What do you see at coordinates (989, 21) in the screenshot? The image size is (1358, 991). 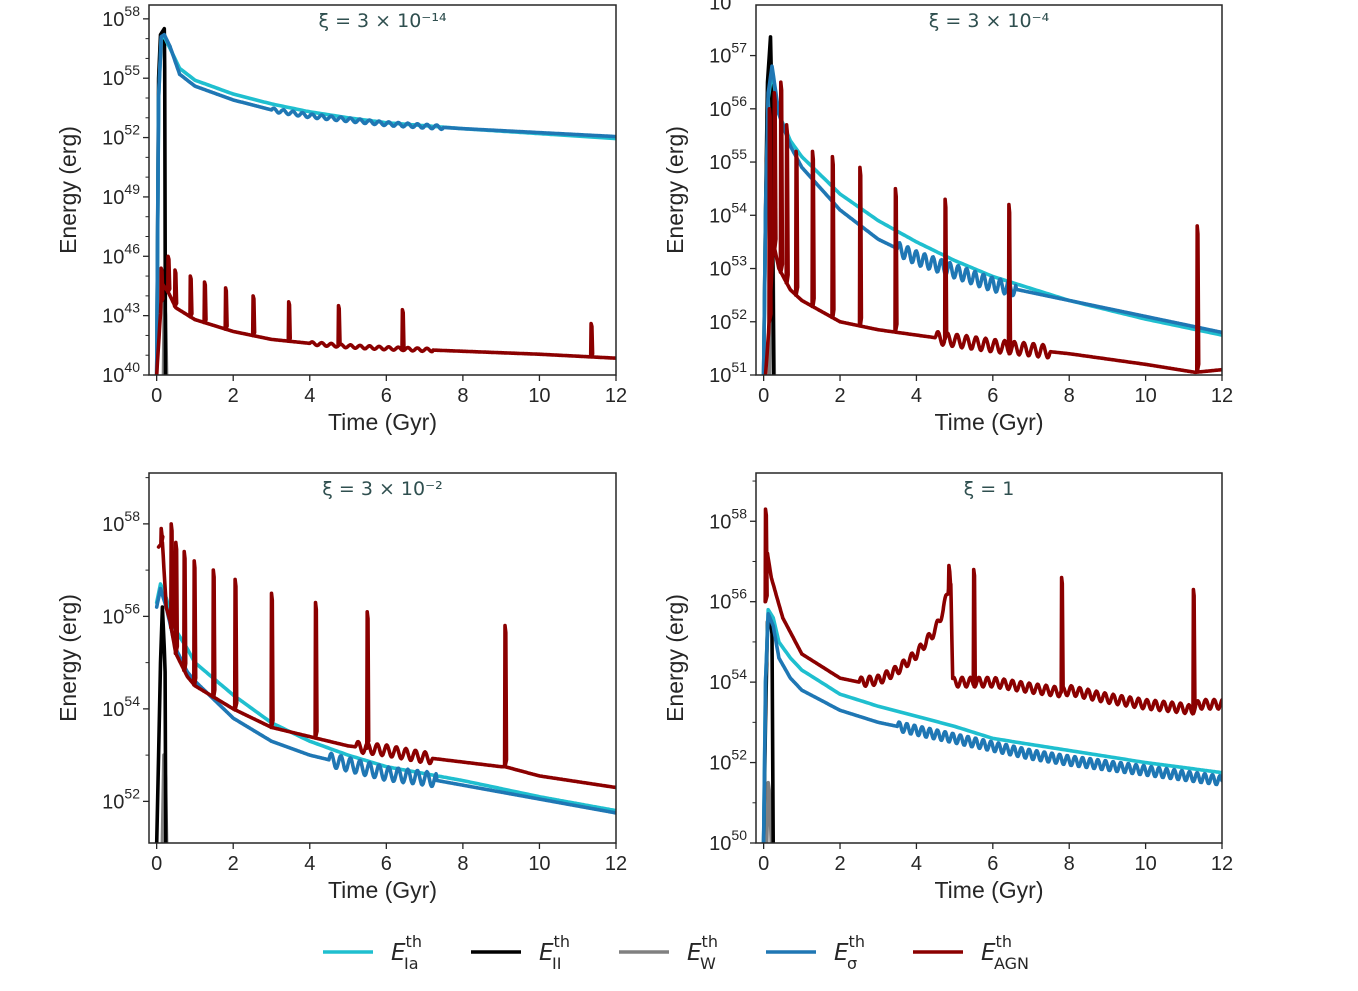 I see `panel-title: ξ = 3 × 10⁻⁴` at bounding box center [989, 21].